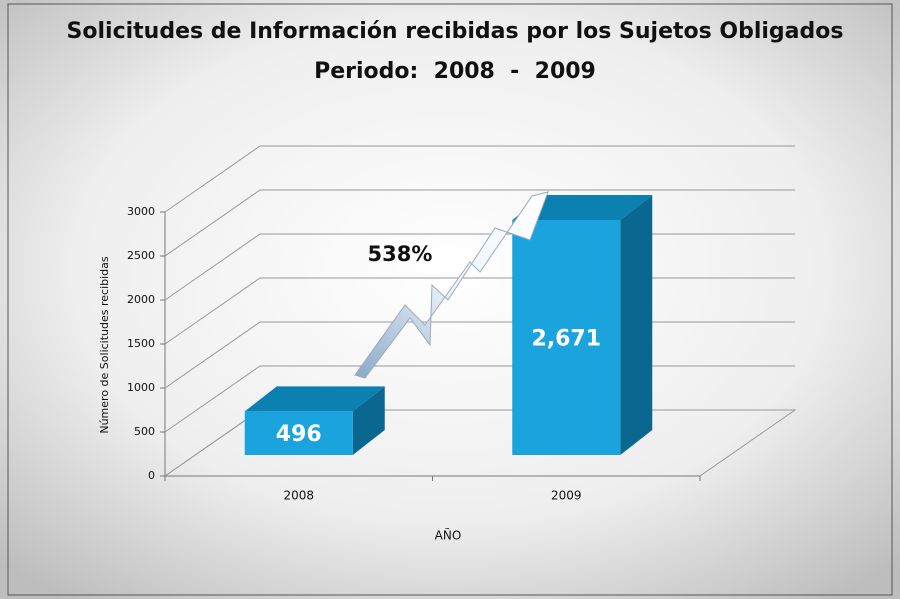 Image resolution: width=900 pixels, height=599 pixels. Describe the element at coordinates (141, 211) in the screenshot. I see `y-tick-label: 3000` at that location.